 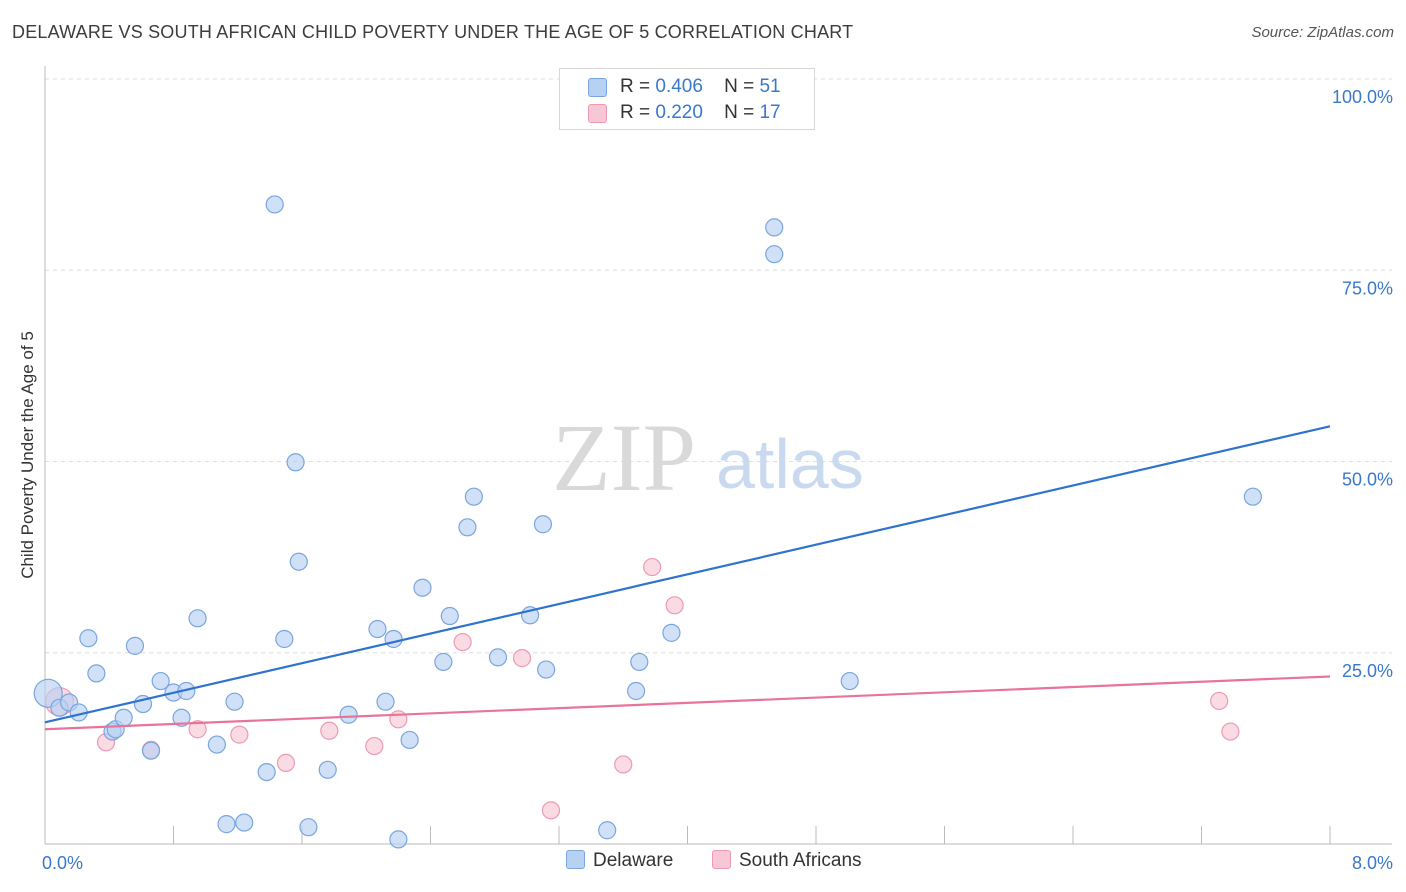 I want to click on n-value: 51, so click(x=770, y=86).